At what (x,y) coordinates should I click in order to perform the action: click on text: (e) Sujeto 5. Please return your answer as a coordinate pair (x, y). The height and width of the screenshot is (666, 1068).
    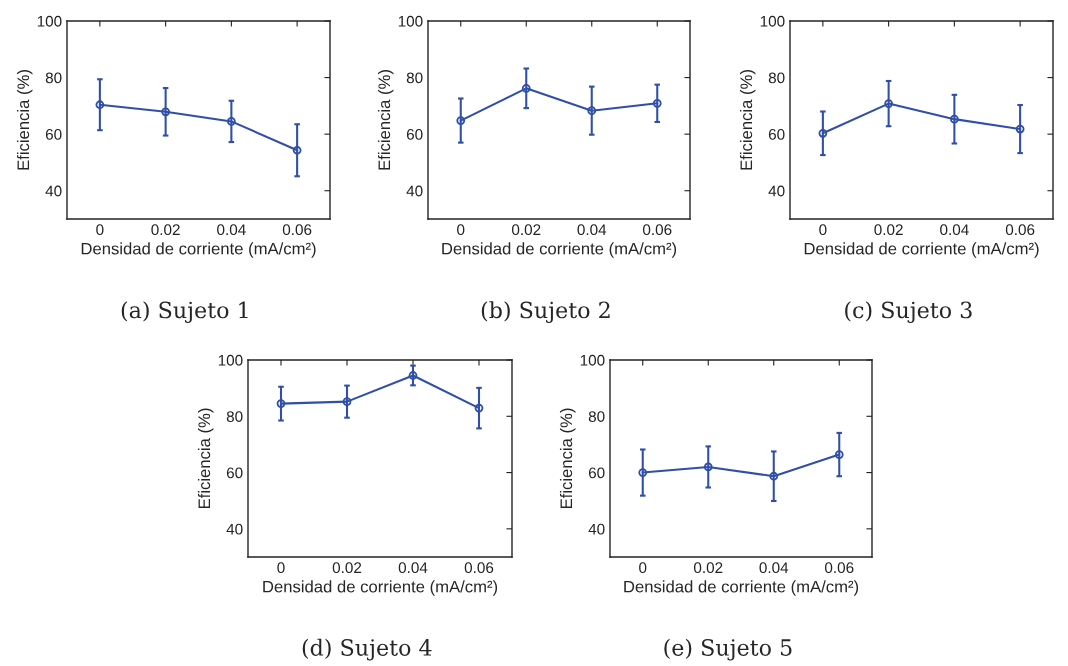
    Looking at the image, I should click on (728, 649).